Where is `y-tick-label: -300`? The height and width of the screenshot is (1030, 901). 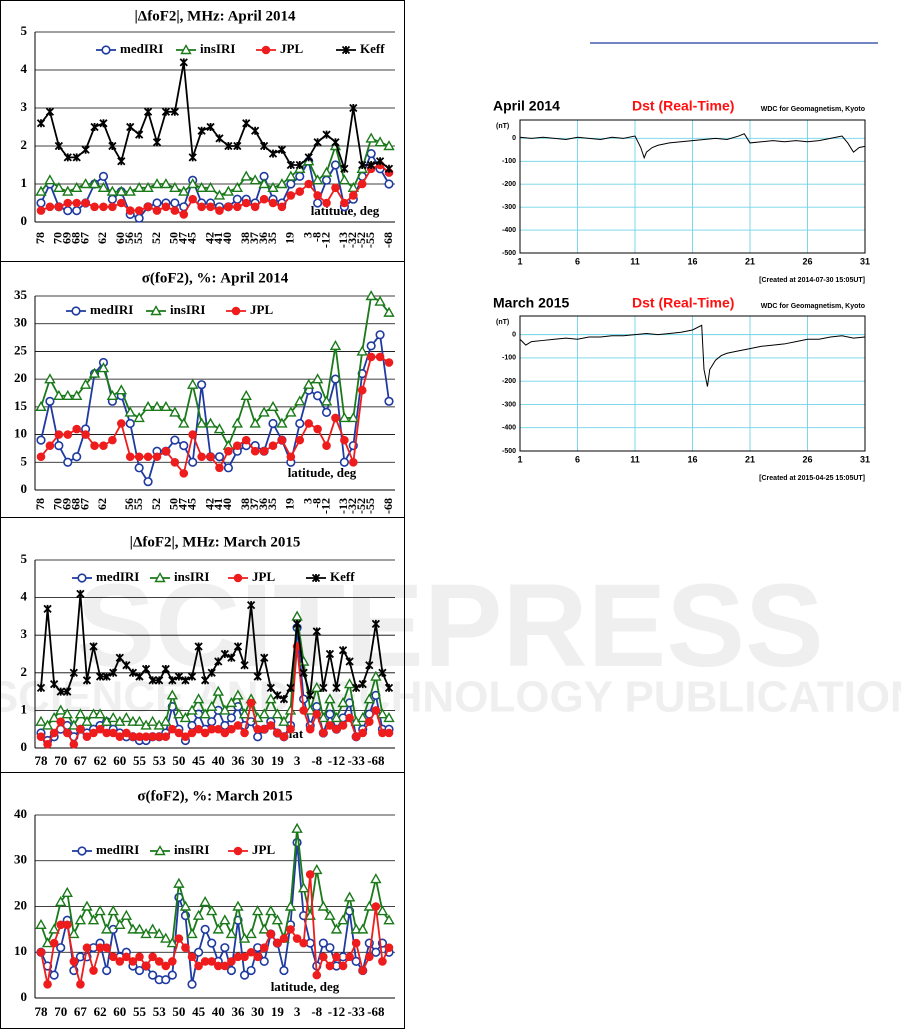
y-tick-label: -300 is located at coordinates (509, 207).